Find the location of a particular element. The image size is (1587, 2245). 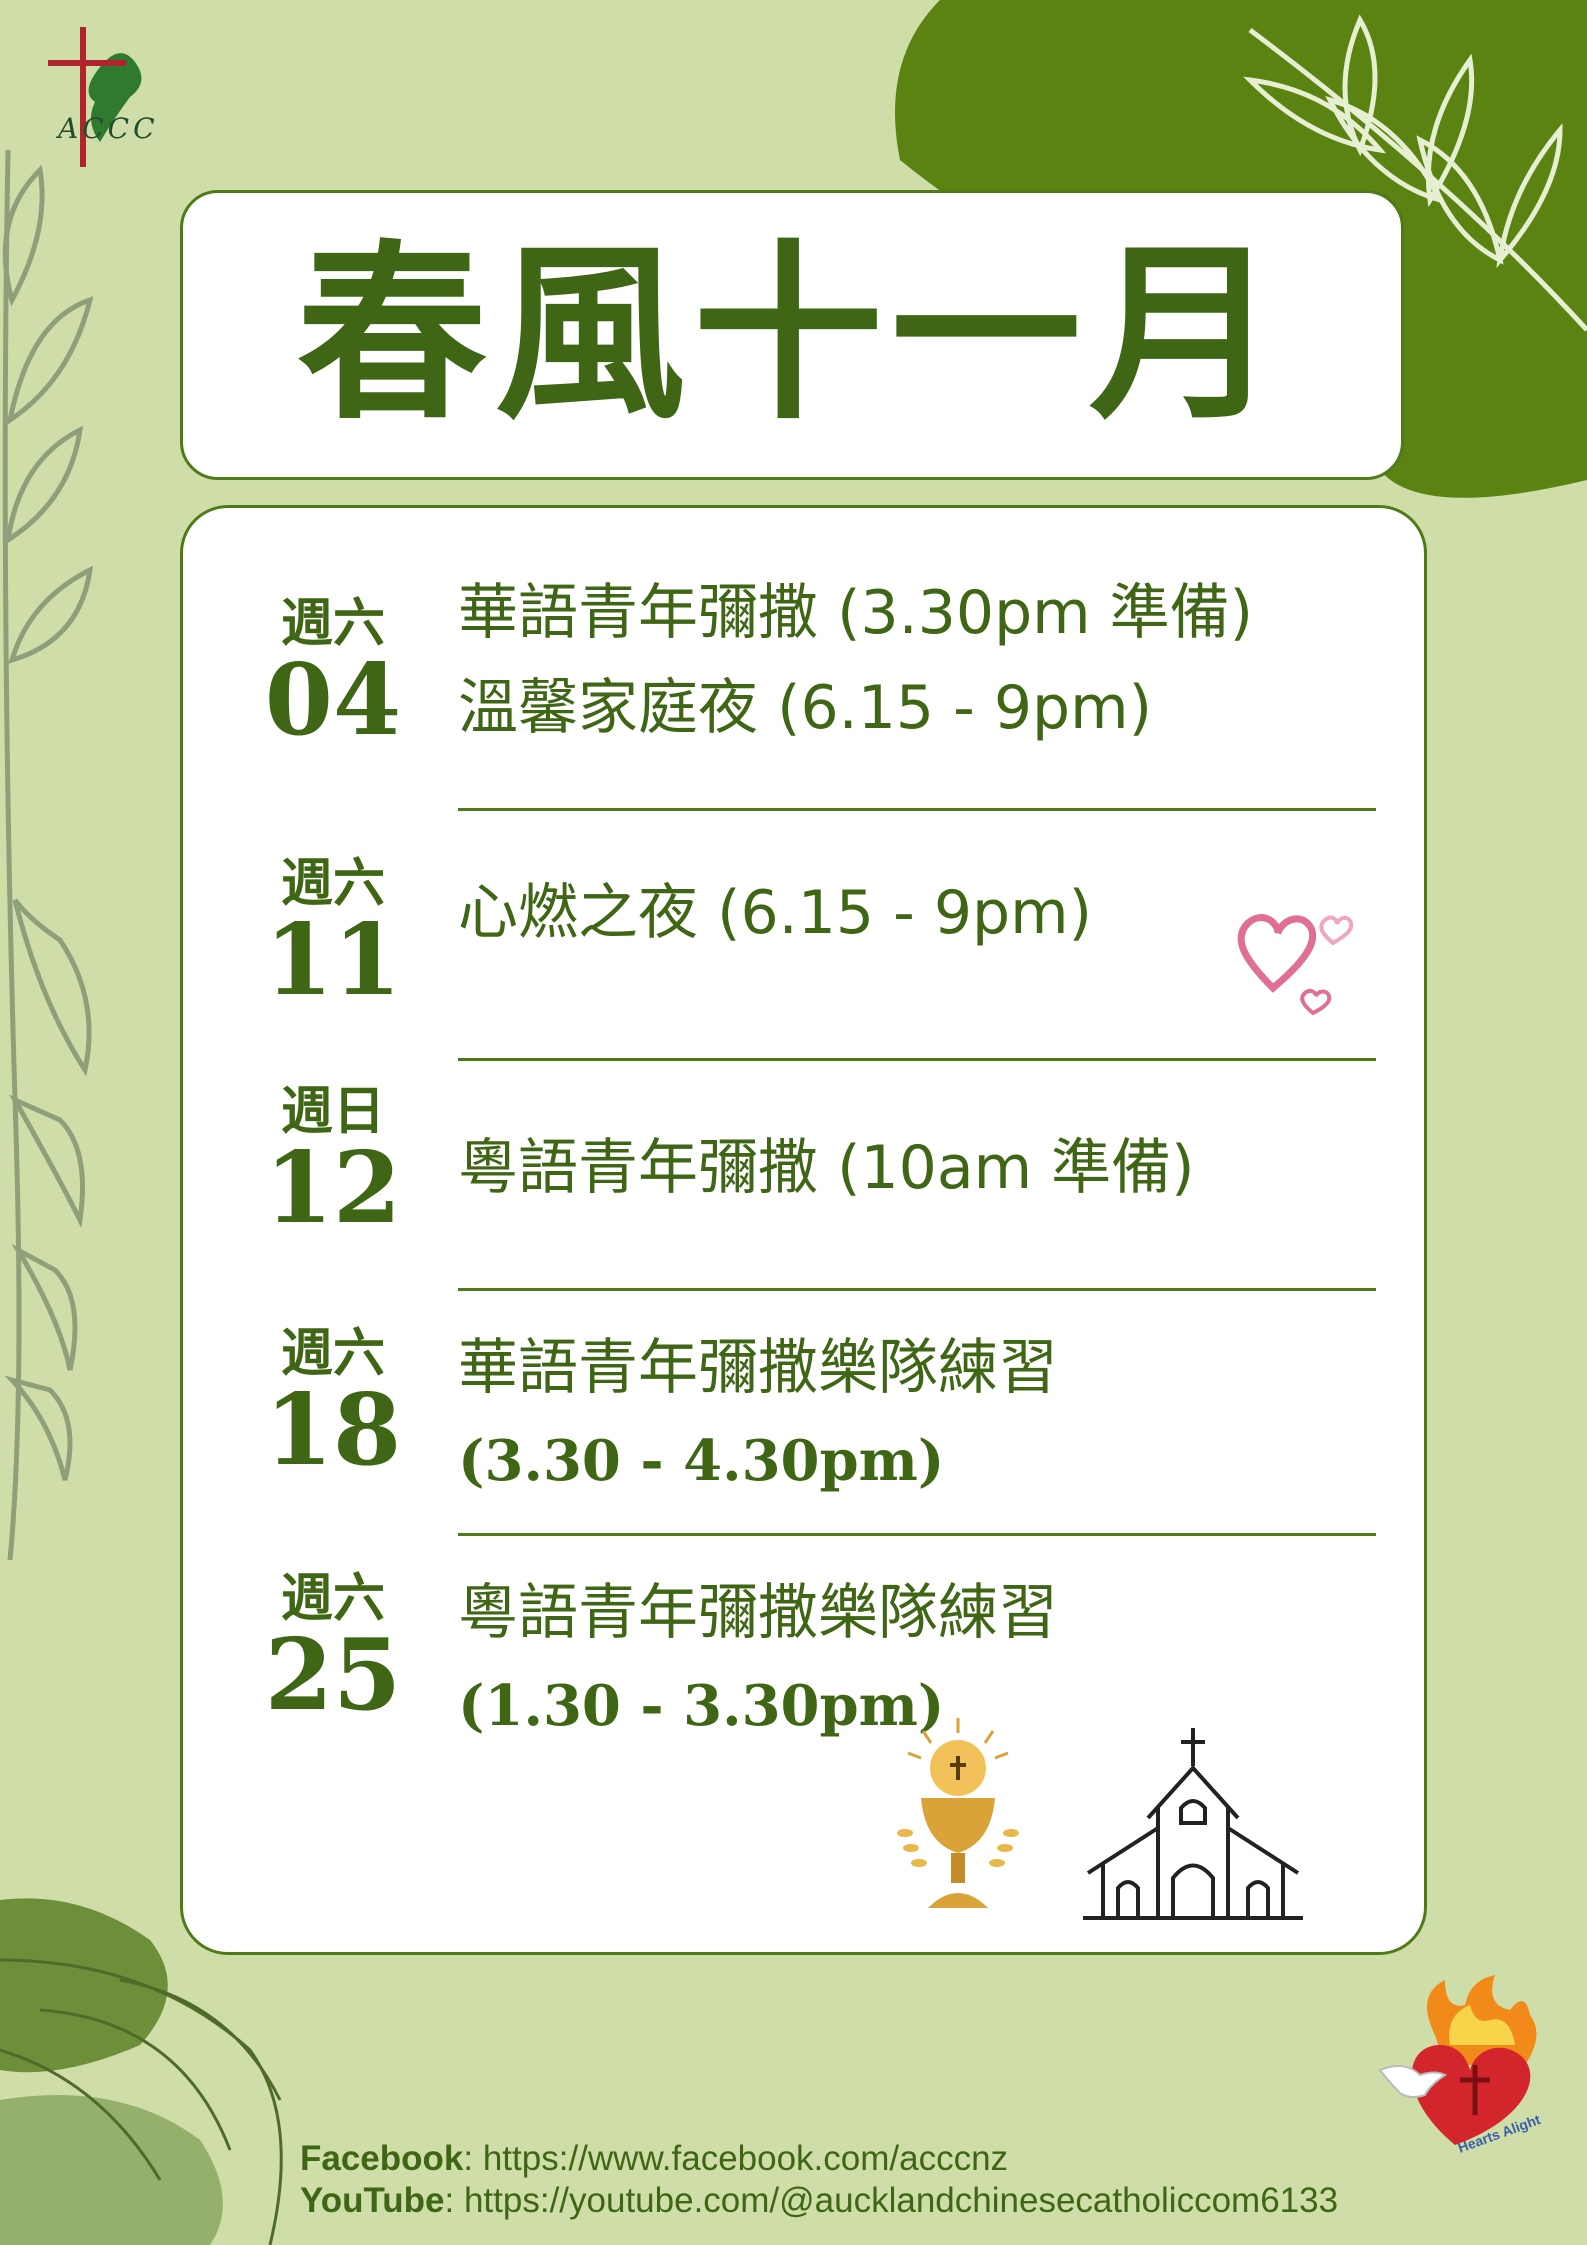

church-icon is located at coordinates (1193, 1824).